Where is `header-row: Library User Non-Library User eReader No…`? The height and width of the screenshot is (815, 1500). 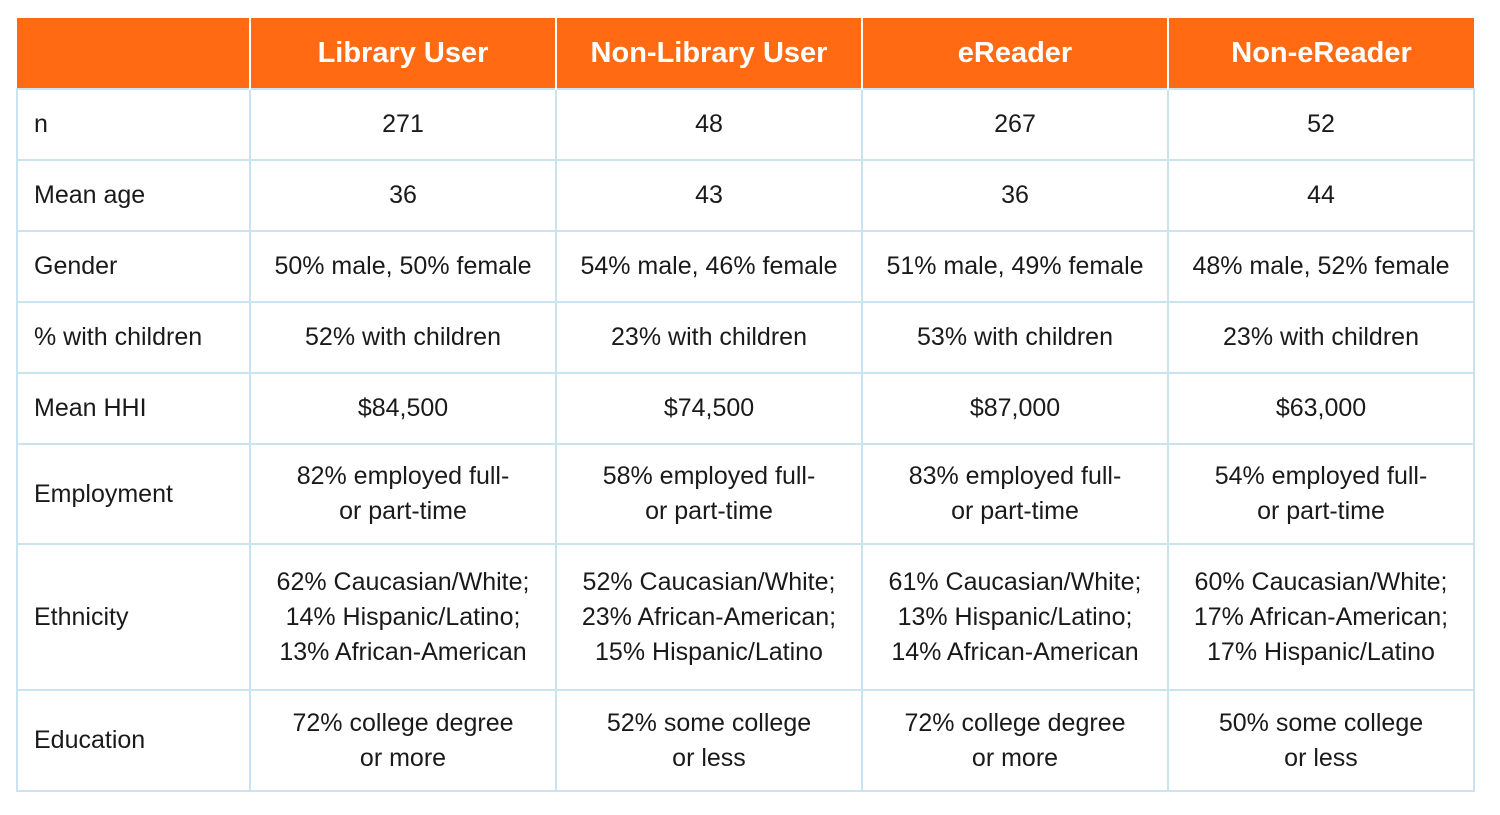
header-row: Library User Non-Library User eReader No… is located at coordinates (745, 53).